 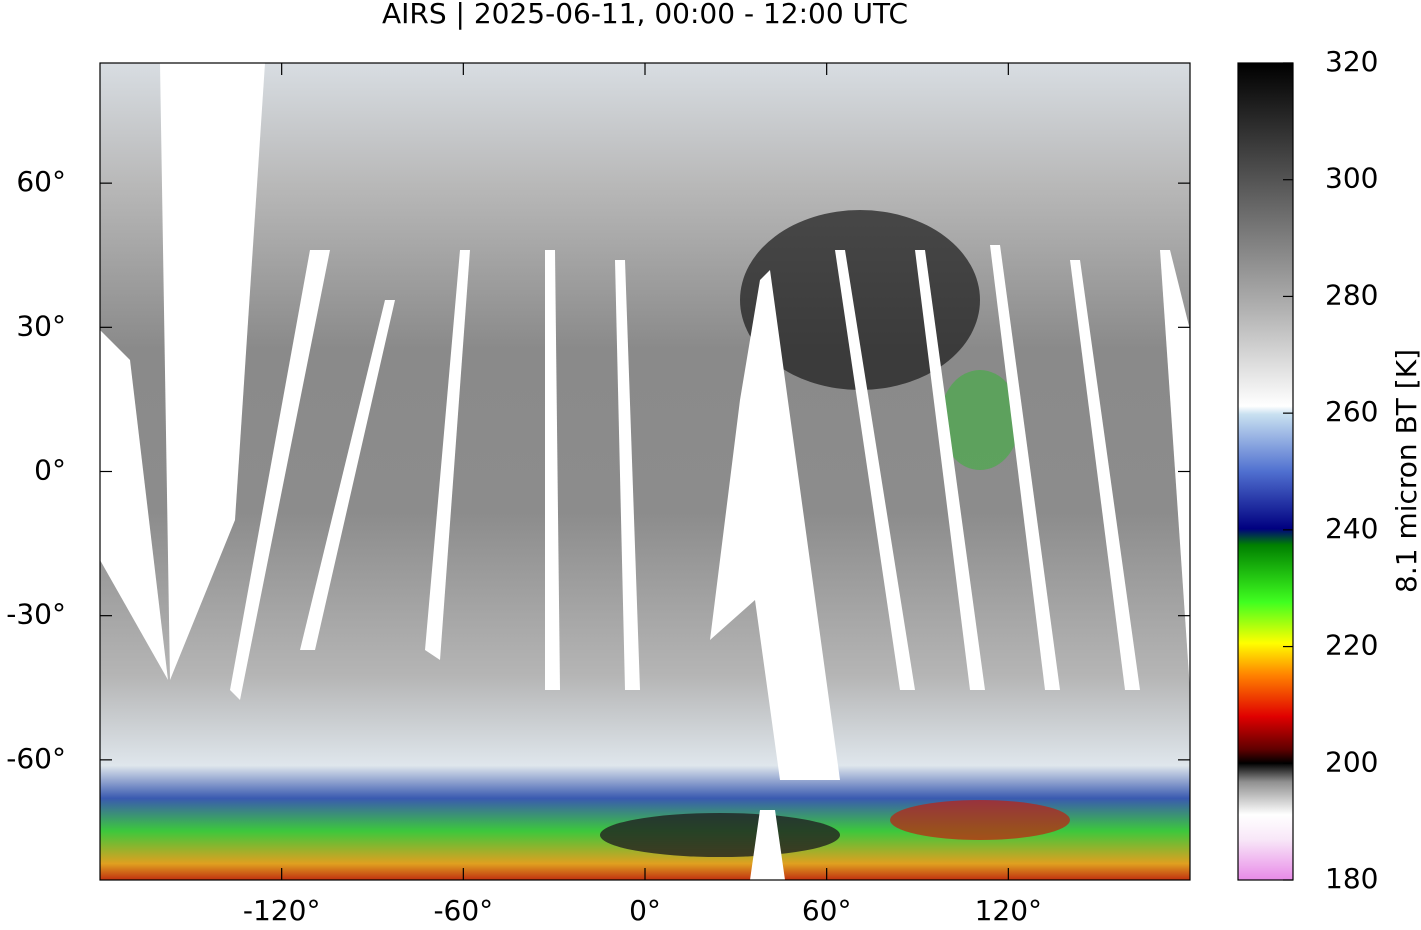 What do you see at coordinates (1351, 528) in the screenshot?
I see `colorbar-tick-label: 240` at bounding box center [1351, 528].